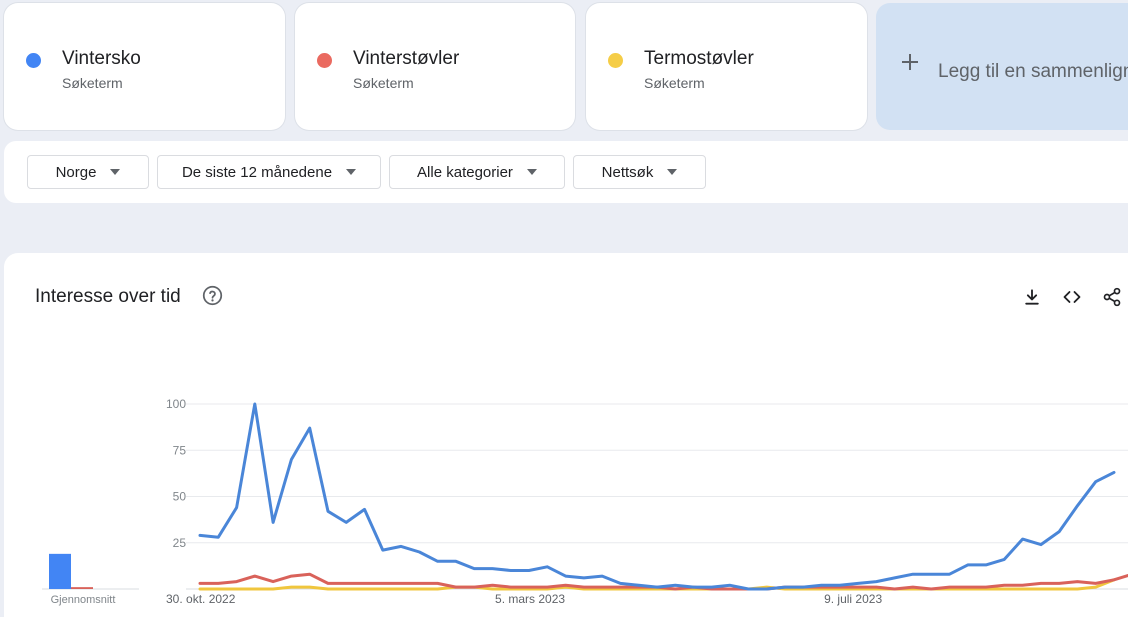 The height and width of the screenshot is (617, 1128). What do you see at coordinates (101, 58) in the screenshot?
I see `term-name: Vintersko` at bounding box center [101, 58].